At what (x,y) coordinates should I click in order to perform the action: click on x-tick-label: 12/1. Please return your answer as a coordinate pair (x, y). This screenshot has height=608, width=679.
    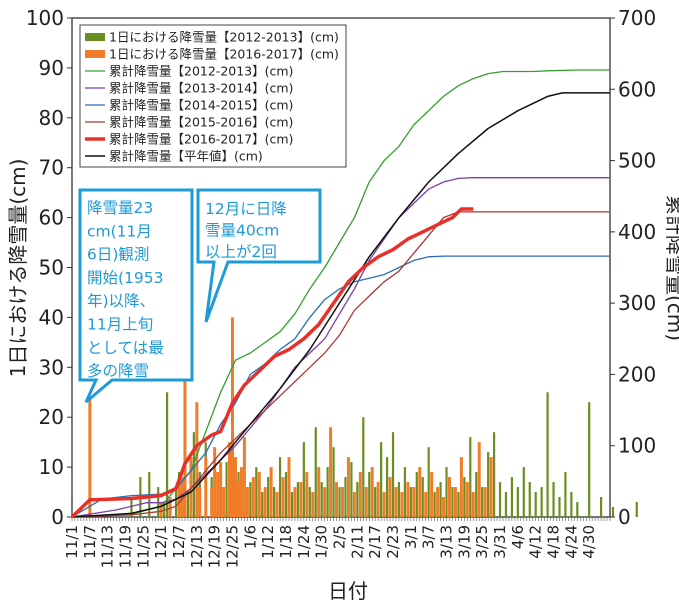
    Looking at the image, I should click on (161, 542).